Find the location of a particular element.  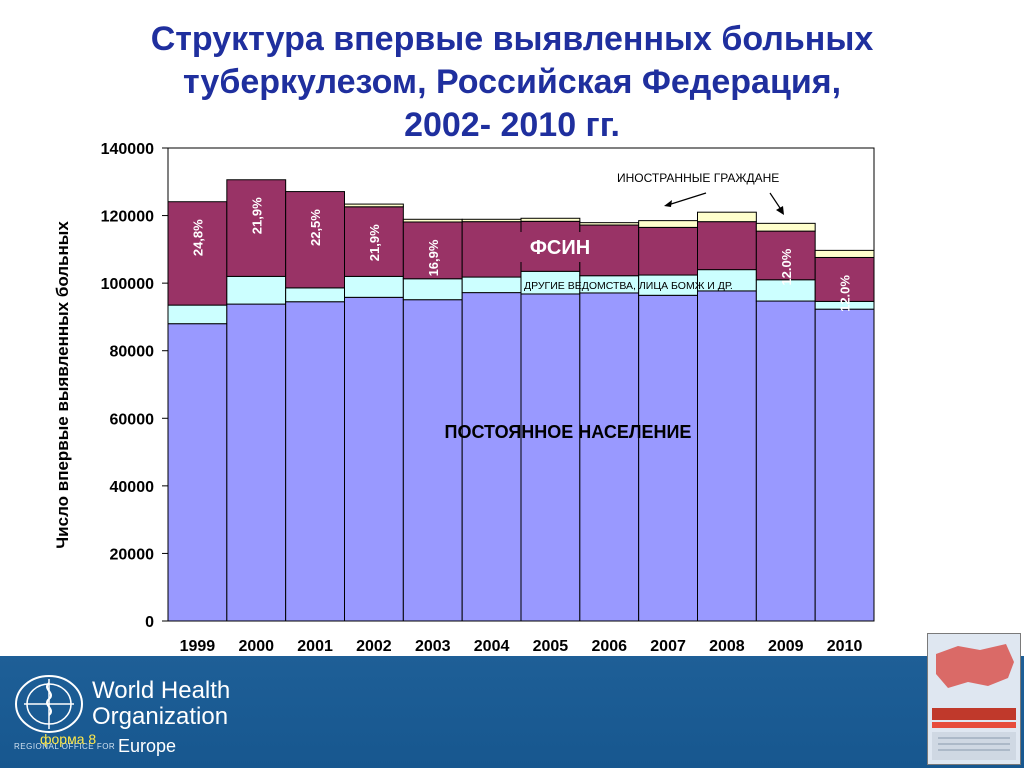

fsin-label: ФСИН is located at coordinates (560, 248).